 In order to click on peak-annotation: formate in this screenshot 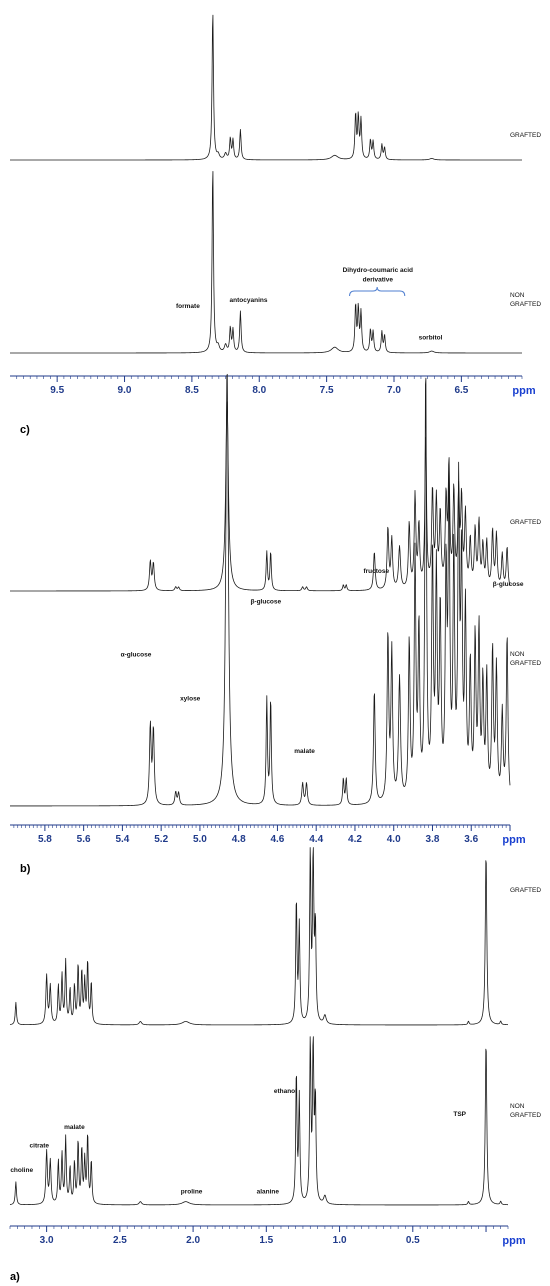, I will do `click(188, 306)`.